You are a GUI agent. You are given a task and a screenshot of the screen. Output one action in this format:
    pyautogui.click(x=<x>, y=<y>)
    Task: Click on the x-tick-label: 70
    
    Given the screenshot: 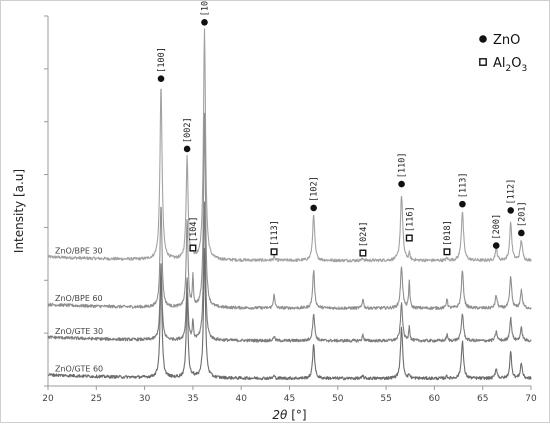 What is the action you would take?
    pyautogui.click(x=531, y=399)
    